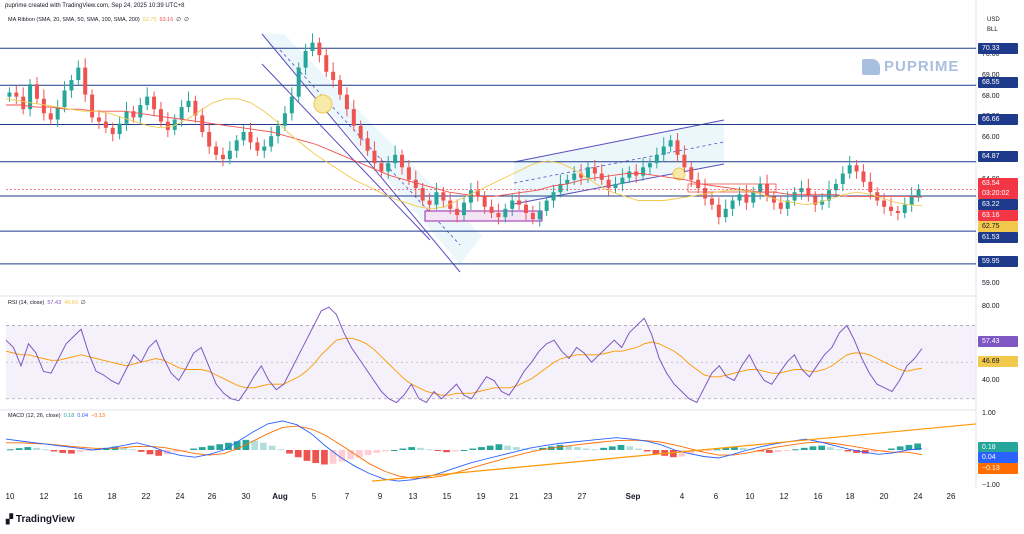 This screenshot has height=534, width=1024. Describe the element at coordinates (83, 303) in the screenshot. I see `rsi-value-3: ∅` at that location.